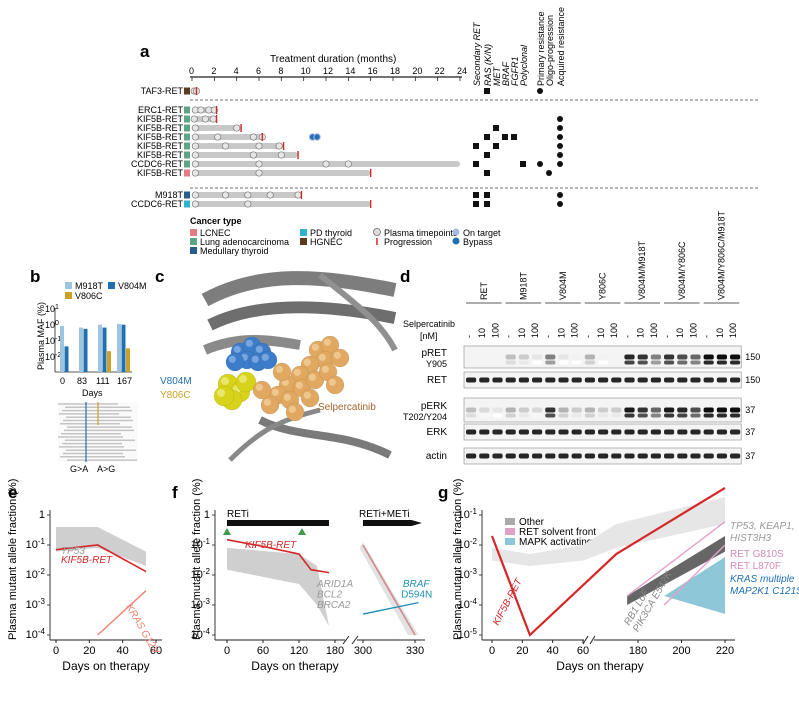 The width and height of the screenshot is (799, 702). I want to click on a-bypass-point, so click(317, 137).